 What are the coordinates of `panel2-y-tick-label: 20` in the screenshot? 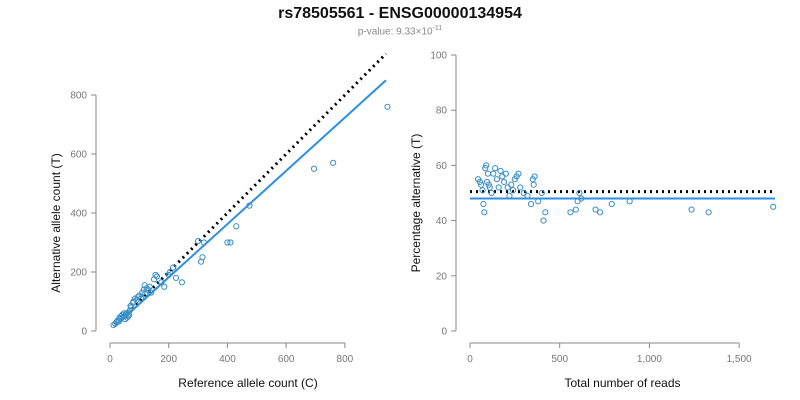 It's located at (442, 276).